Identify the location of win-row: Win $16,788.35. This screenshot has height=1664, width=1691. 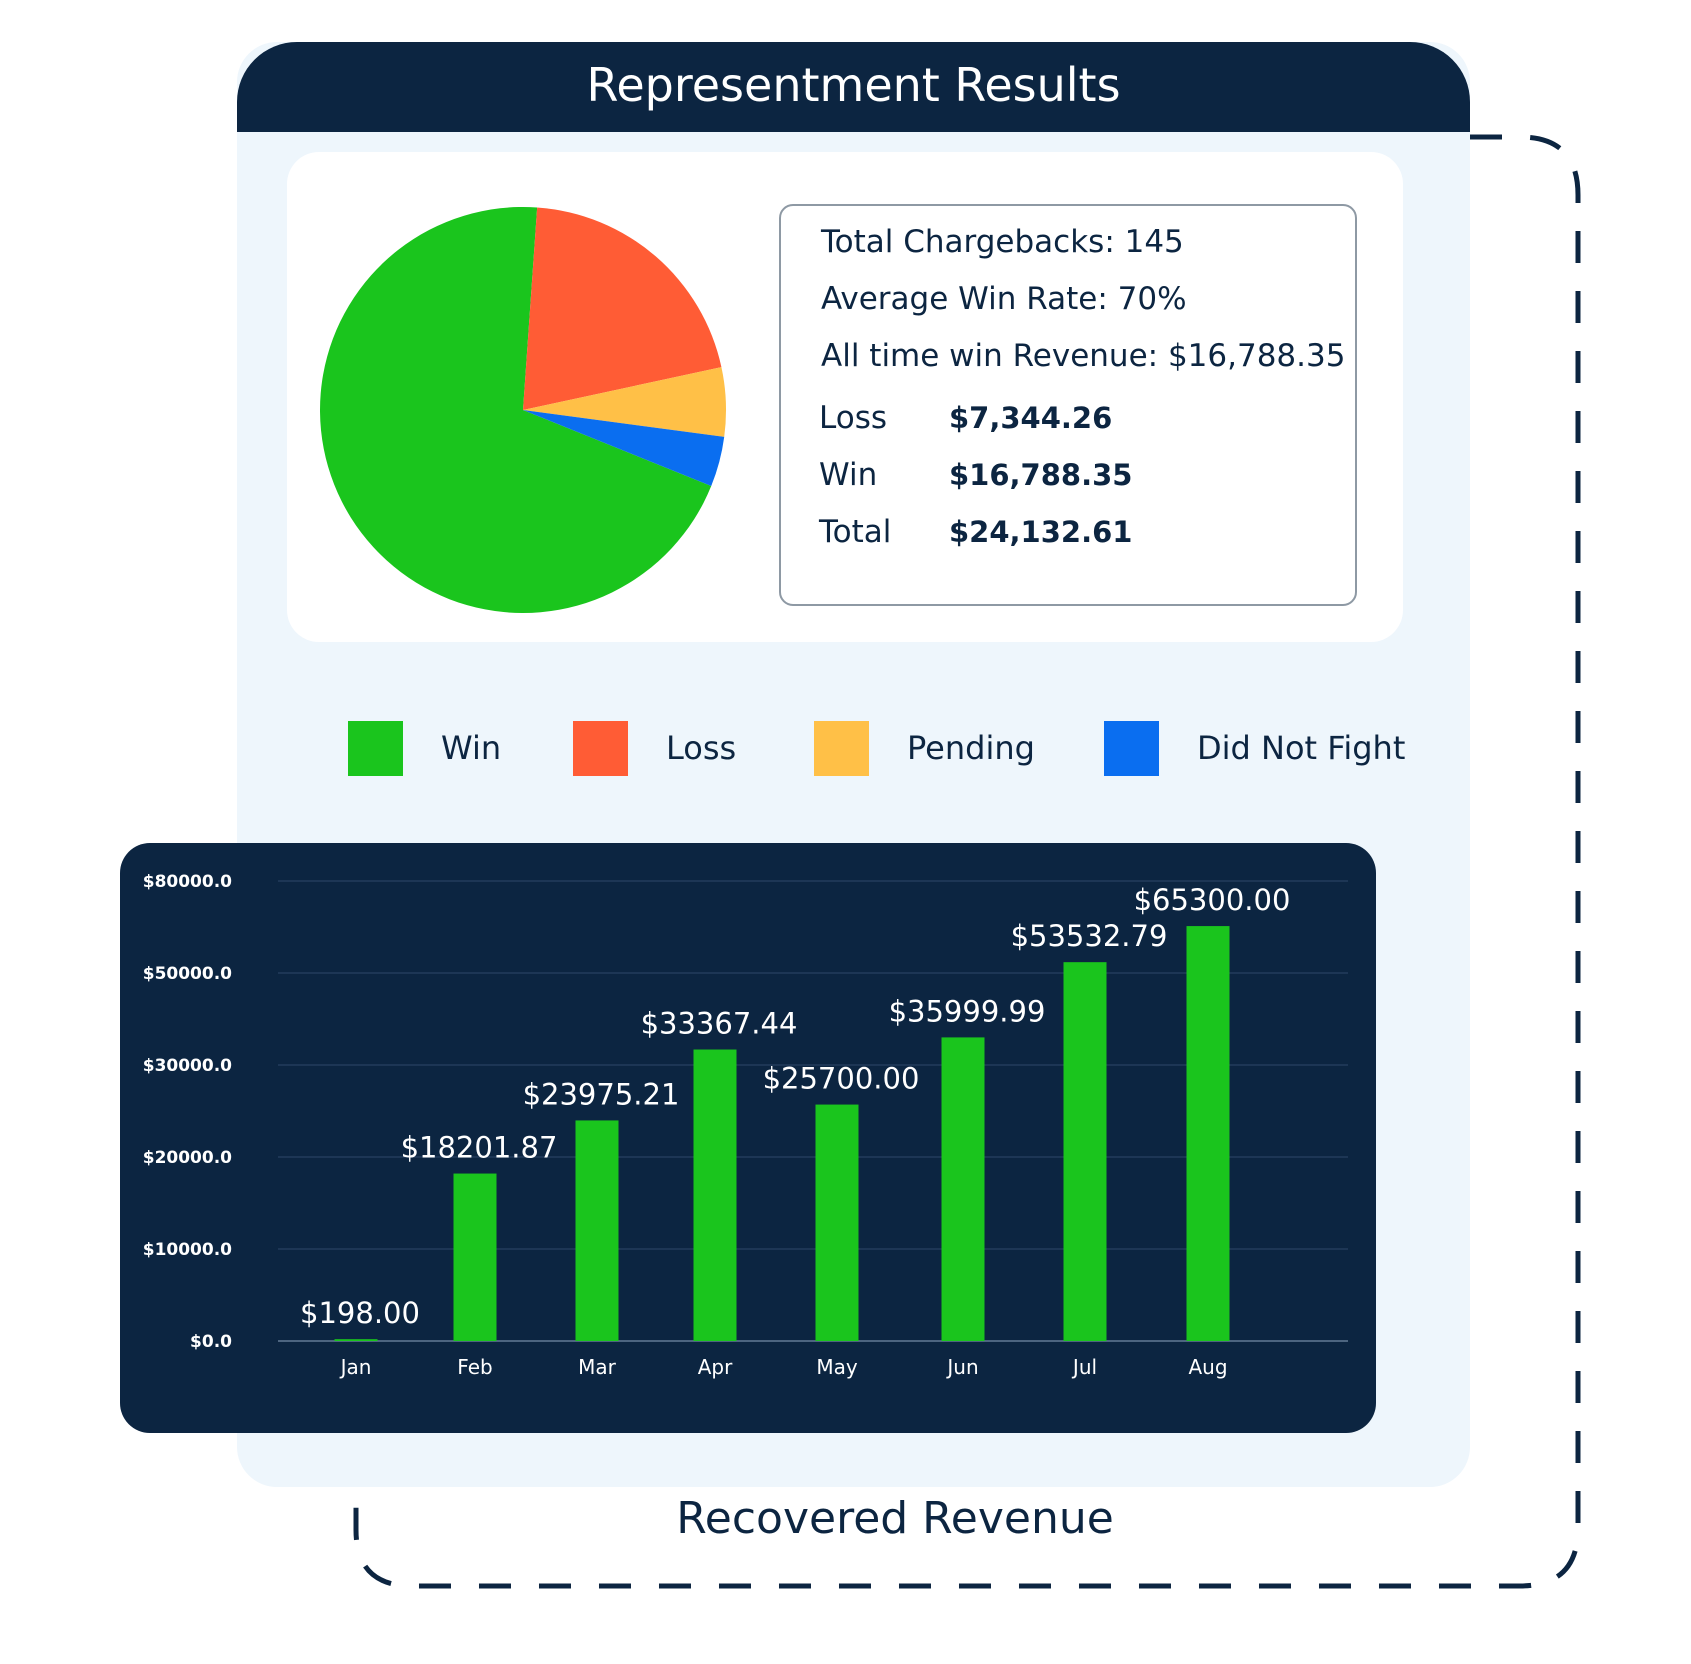
(975, 475).